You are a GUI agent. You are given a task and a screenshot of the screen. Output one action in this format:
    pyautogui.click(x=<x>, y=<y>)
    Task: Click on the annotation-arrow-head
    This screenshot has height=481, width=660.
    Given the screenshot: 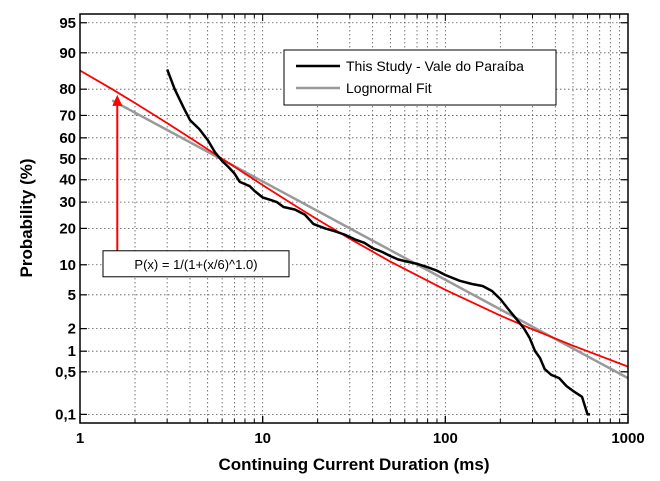 What is the action you would take?
    pyautogui.click(x=117, y=100)
    